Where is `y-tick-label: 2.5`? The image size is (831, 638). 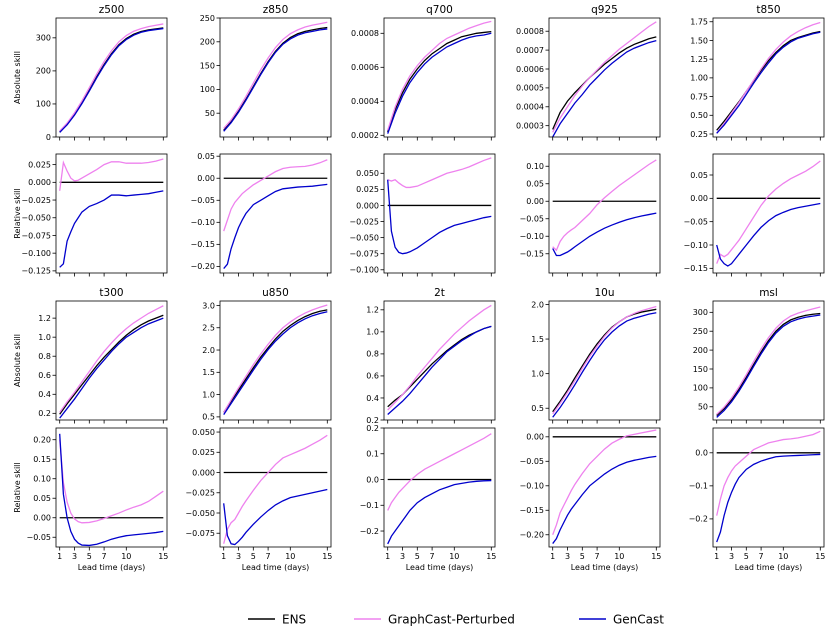 y-tick-label: 2.5 is located at coordinates (208, 328).